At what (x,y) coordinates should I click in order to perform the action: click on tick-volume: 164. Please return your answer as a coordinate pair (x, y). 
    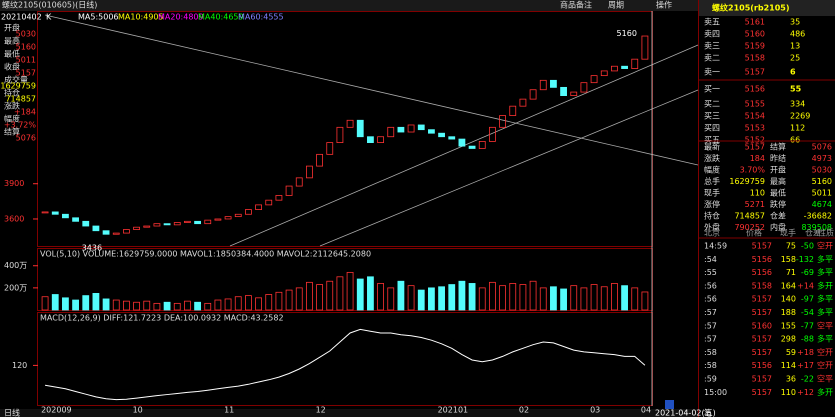
    Looking at the image, I should click on (788, 285).